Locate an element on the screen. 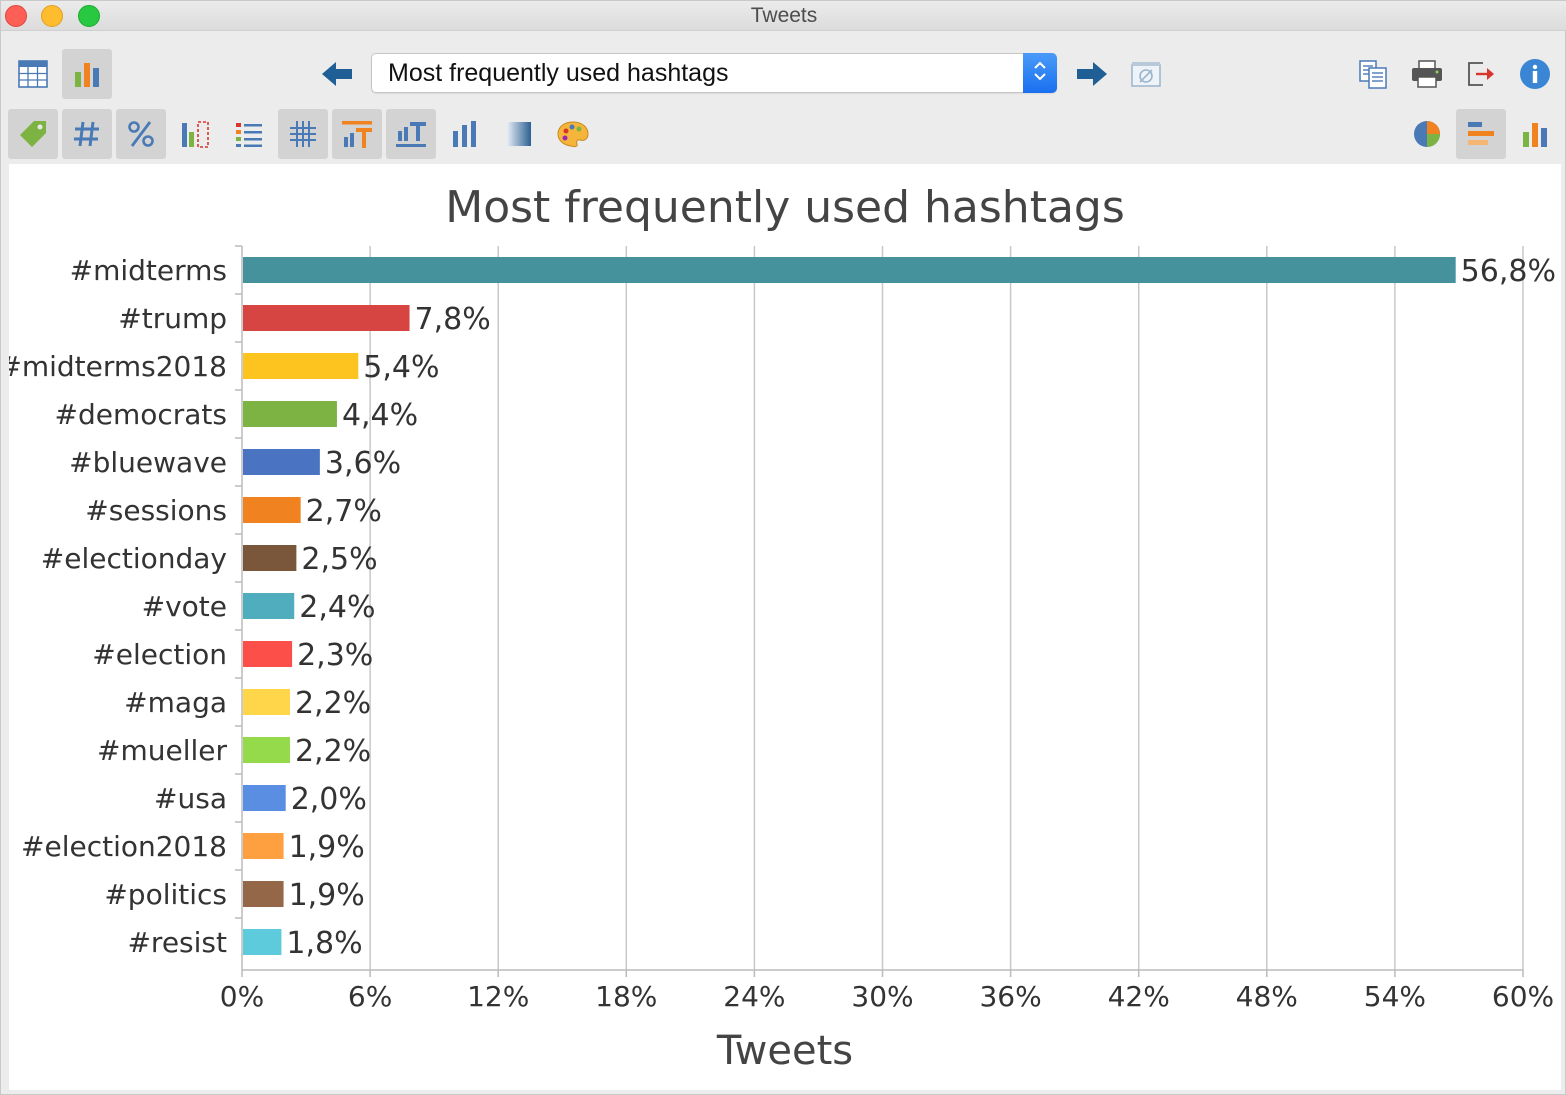  chart-view-icon is located at coordinates (87, 74).